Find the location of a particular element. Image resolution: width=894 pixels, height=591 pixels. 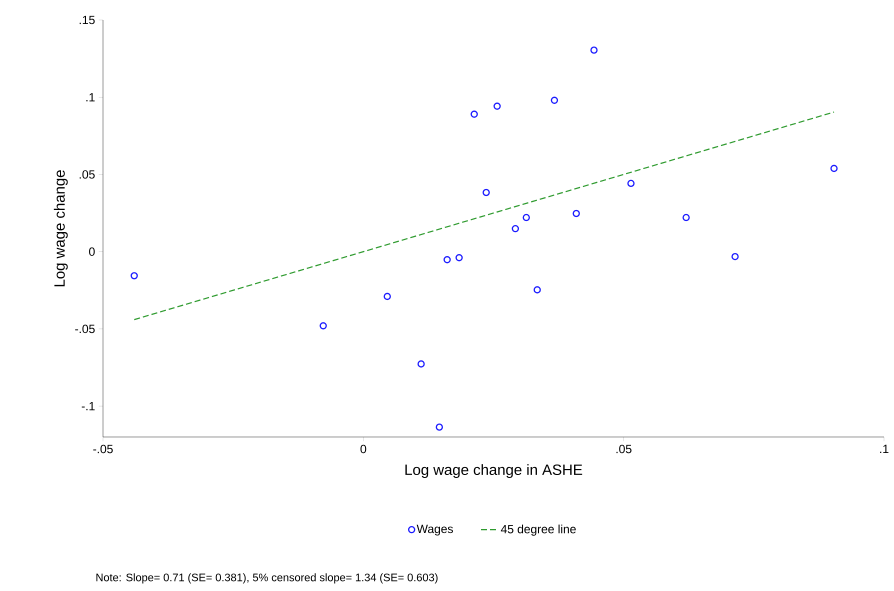

y-tick-label: -.1 is located at coordinates (88, 406).